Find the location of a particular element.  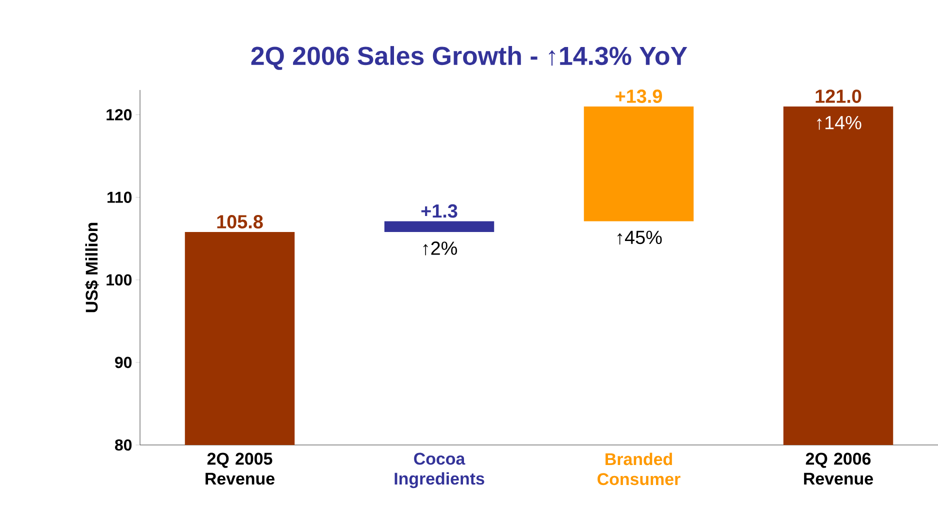

annotation: ↑14% is located at coordinates (839, 123).